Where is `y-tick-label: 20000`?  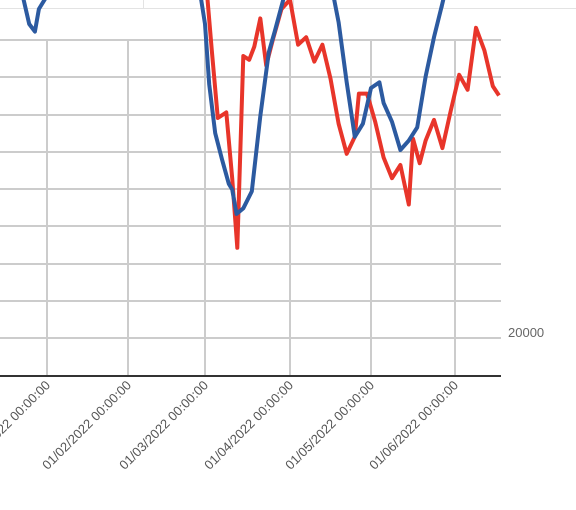 y-tick-label: 20000 is located at coordinates (526, 332).